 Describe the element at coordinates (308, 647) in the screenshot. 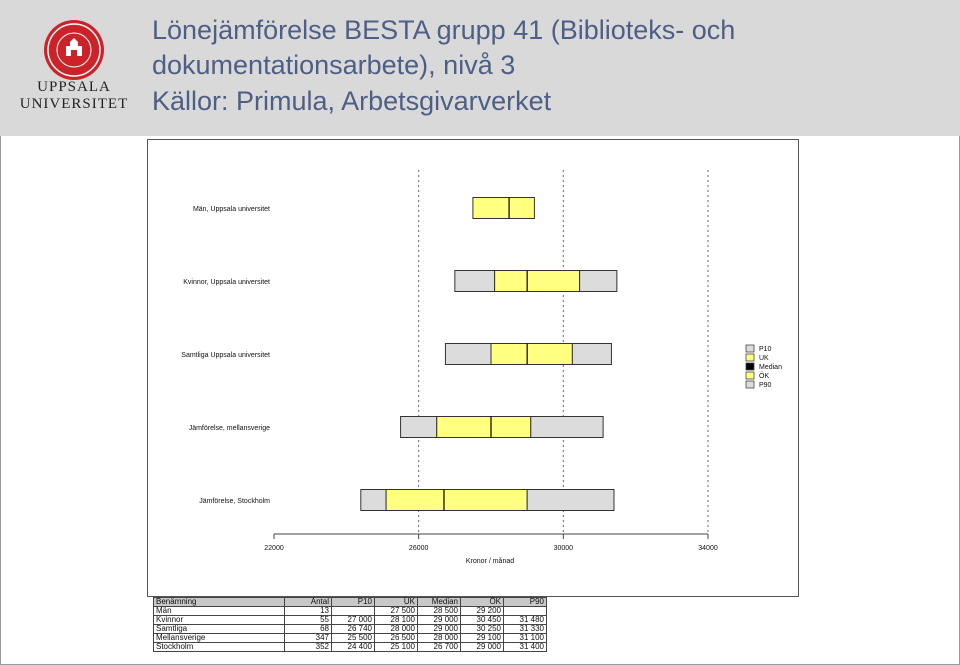

I see `table-cell: 352` at that location.